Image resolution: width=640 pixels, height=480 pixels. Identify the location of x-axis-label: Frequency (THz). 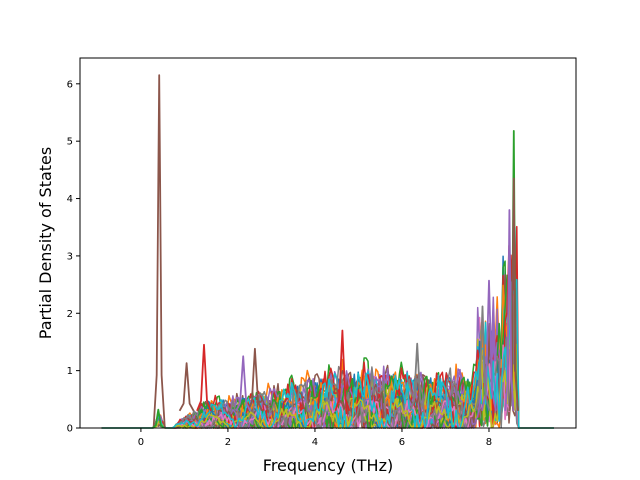
(328, 465).